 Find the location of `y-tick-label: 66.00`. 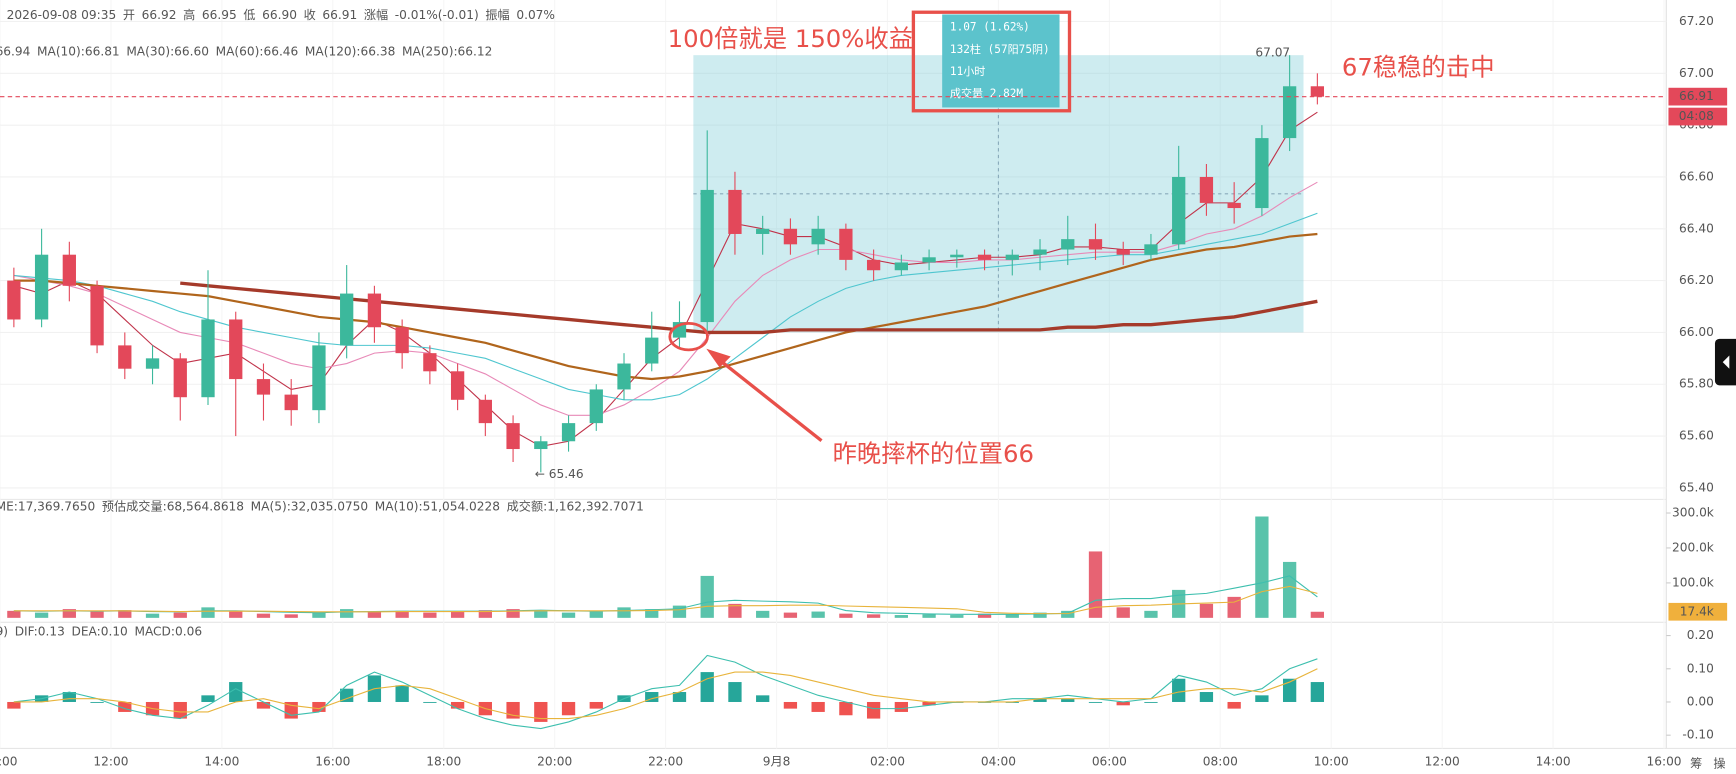

y-tick-label: 66.00 is located at coordinates (1696, 332).